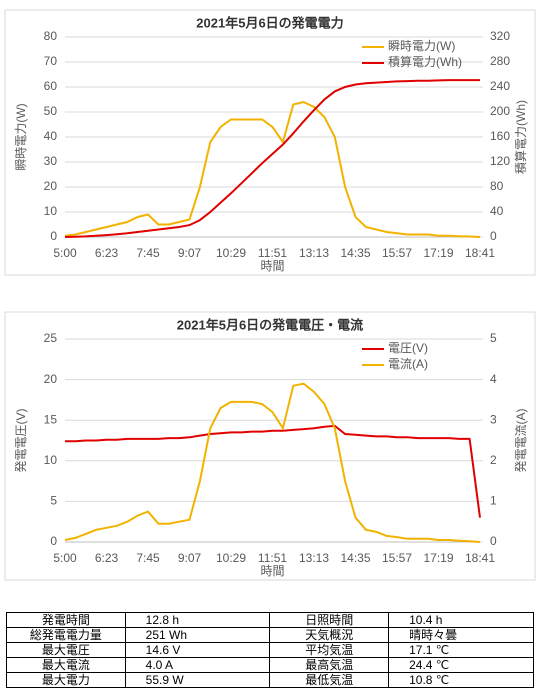 This screenshot has width=540, height=700. What do you see at coordinates (421, 46) in the screenshot?
I see `legend-label: 瞬時電力(W)` at bounding box center [421, 46].